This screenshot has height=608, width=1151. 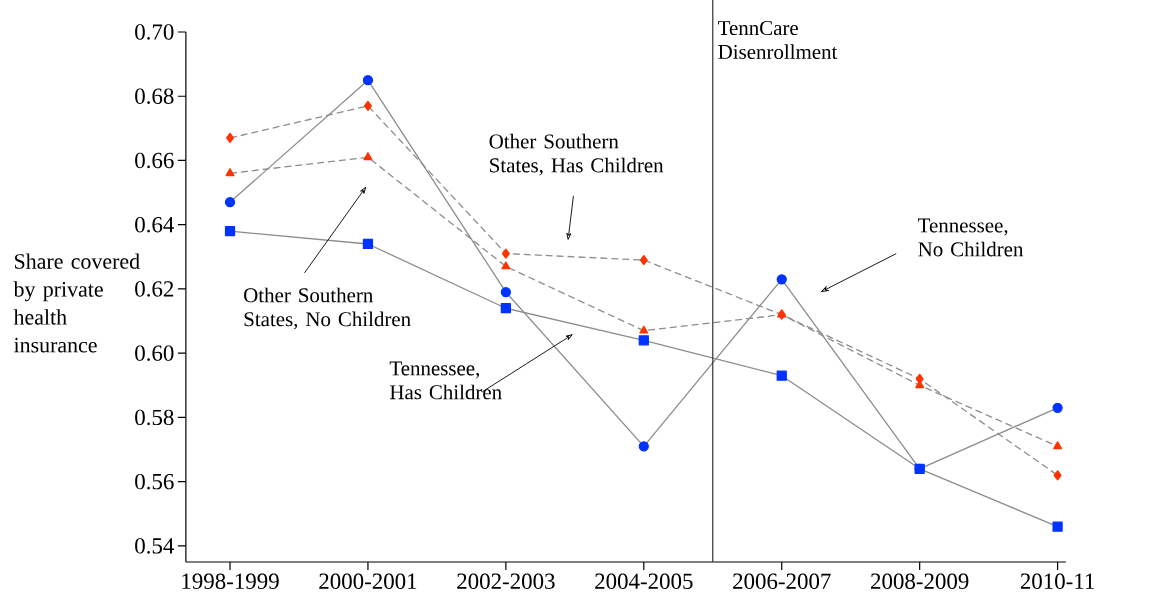 What do you see at coordinates (778, 40) in the screenshot?
I see `annotation: TennCare Disenrollment` at bounding box center [778, 40].